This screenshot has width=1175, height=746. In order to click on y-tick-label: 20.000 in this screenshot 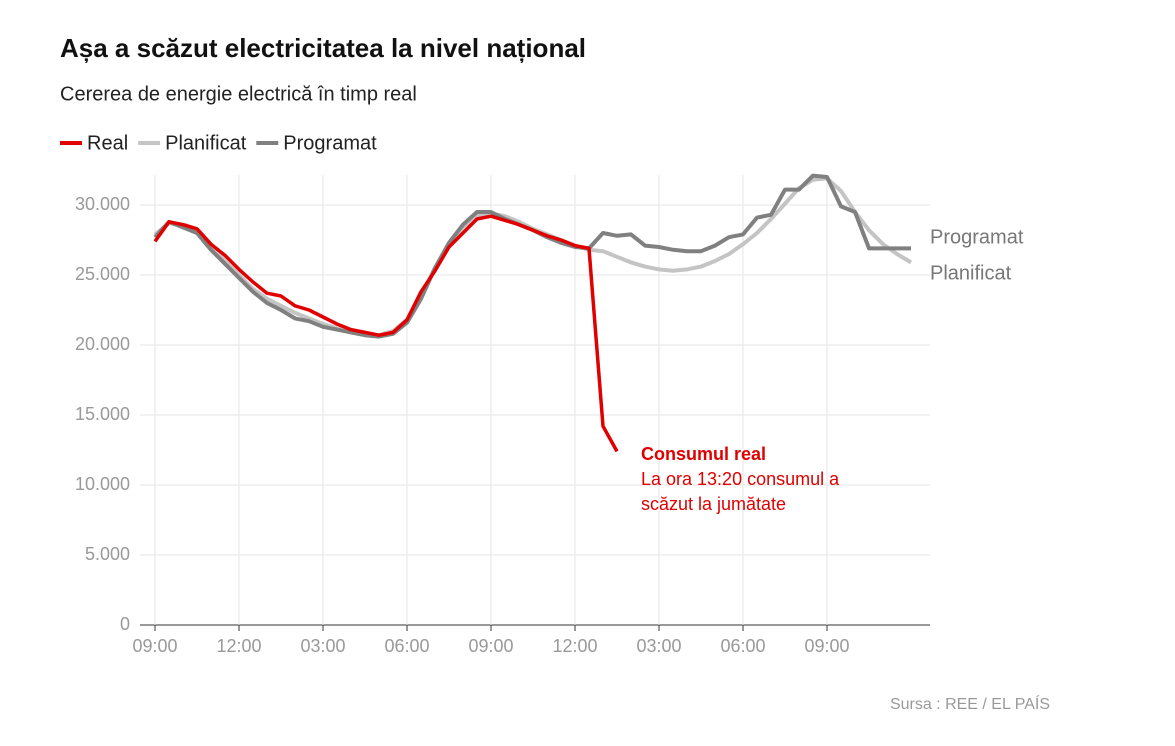, I will do `click(102, 344)`.